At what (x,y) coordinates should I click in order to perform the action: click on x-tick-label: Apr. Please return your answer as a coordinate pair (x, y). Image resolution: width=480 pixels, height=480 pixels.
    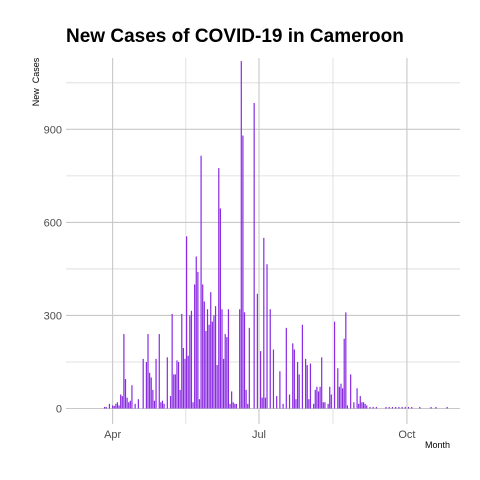
    Looking at the image, I should click on (112, 435).